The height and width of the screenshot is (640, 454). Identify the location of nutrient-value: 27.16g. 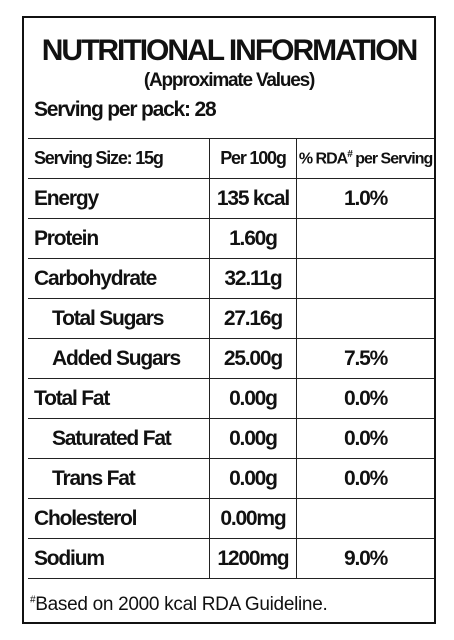
(253, 318).